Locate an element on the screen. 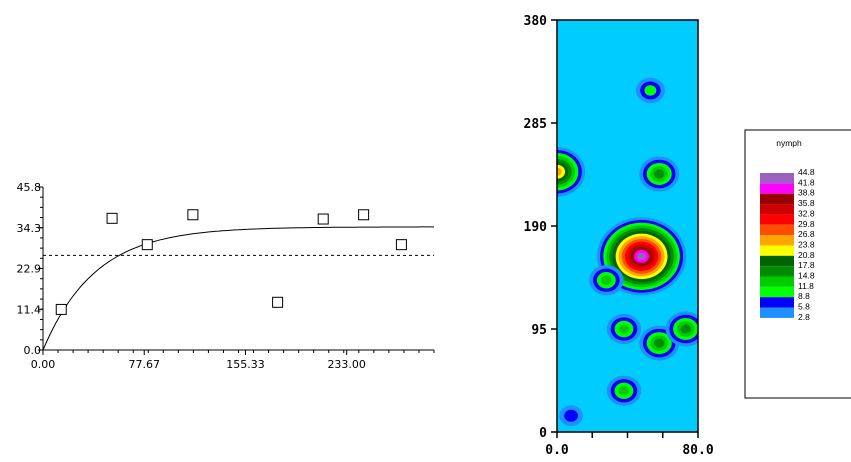 Image resolution: width=851 pixels, height=462 pixels. map-y-tick-label: 0 is located at coordinates (543, 433).